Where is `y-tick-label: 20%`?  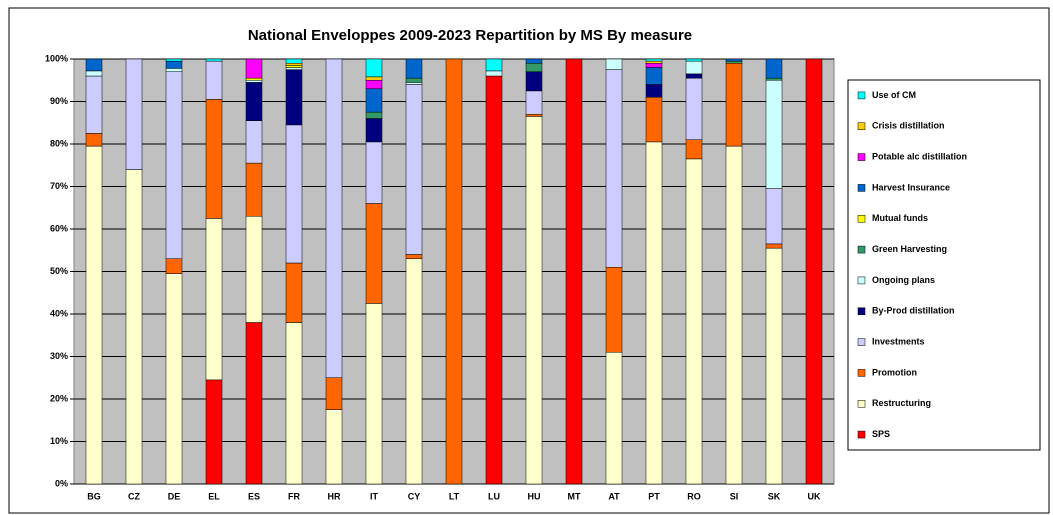
y-tick-label: 20% is located at coordinates (59, 398).